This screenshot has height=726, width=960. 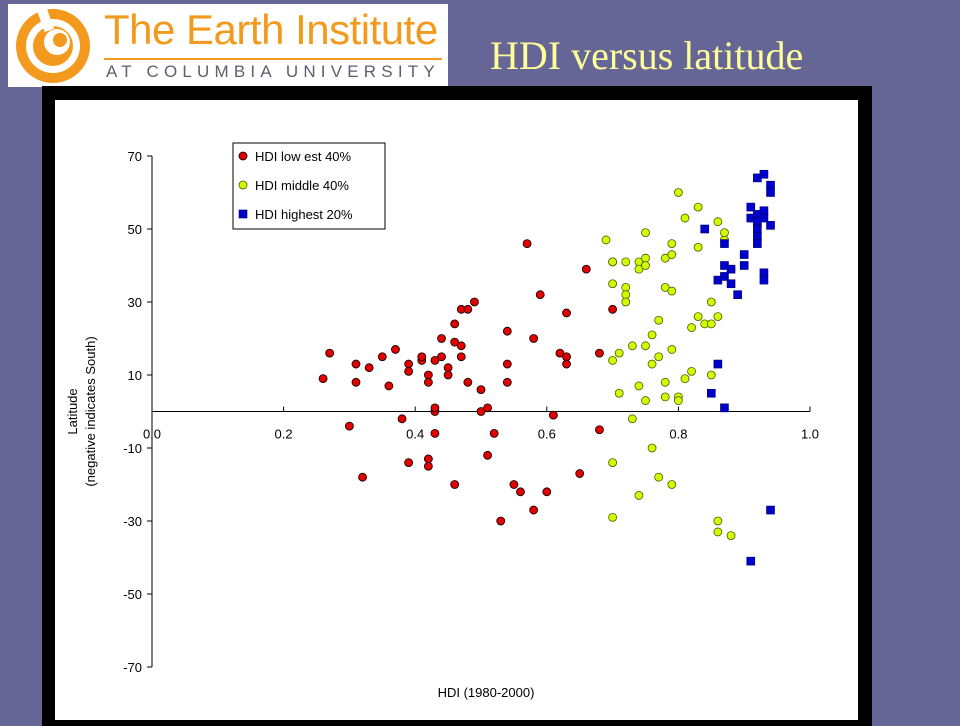 What do you see at coordinates (273, 71) in the screenshot?
I see `logo-sub-text: AT COLUMBIA UNIVERSITY` at bounding box center [273, 71].